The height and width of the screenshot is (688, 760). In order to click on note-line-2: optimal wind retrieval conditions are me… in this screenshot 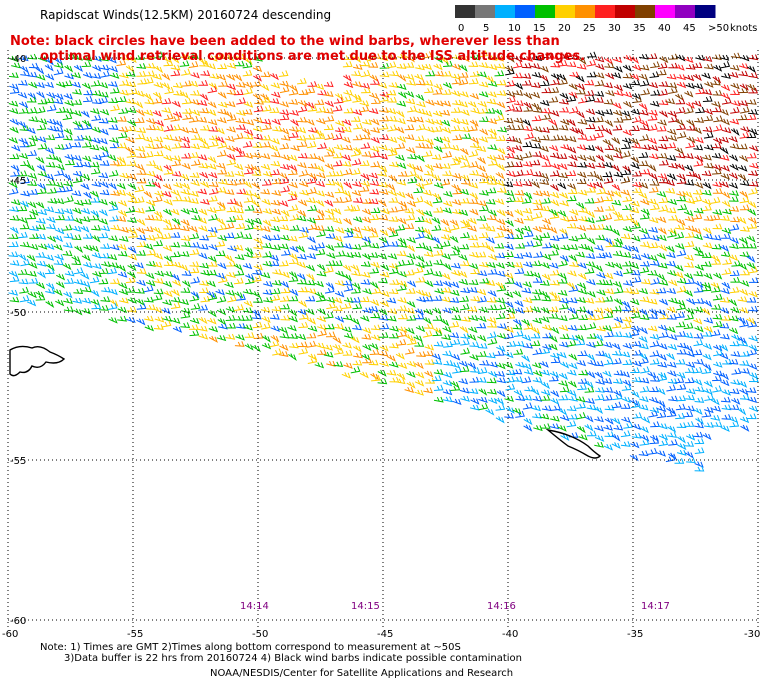, I will do `click(313, 56)`.